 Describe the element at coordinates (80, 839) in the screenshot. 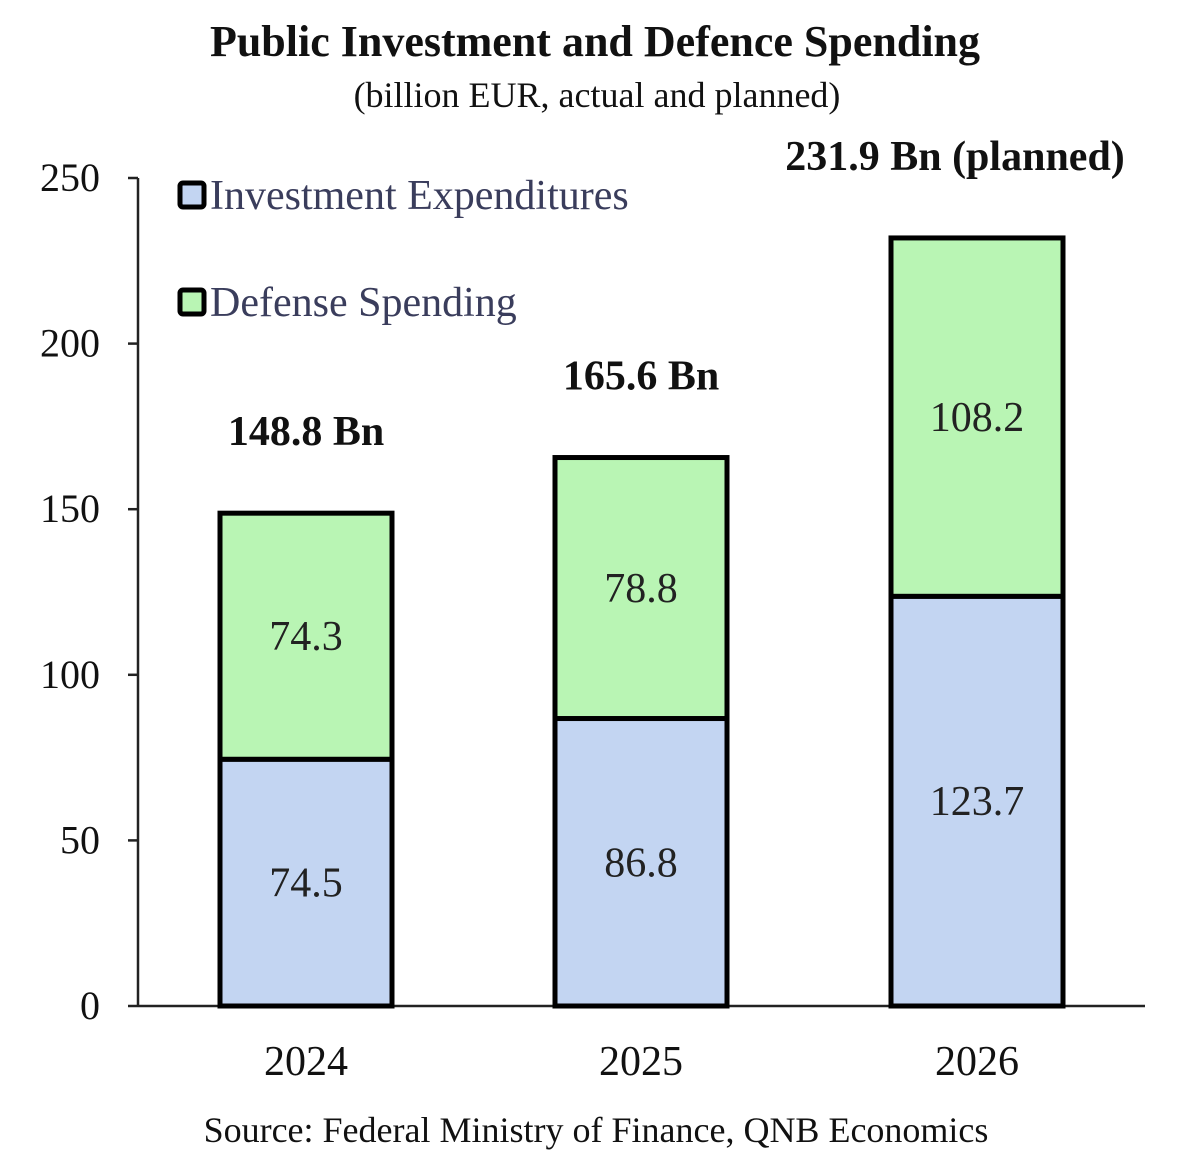

I see `y-tick-label: 50` at that location.